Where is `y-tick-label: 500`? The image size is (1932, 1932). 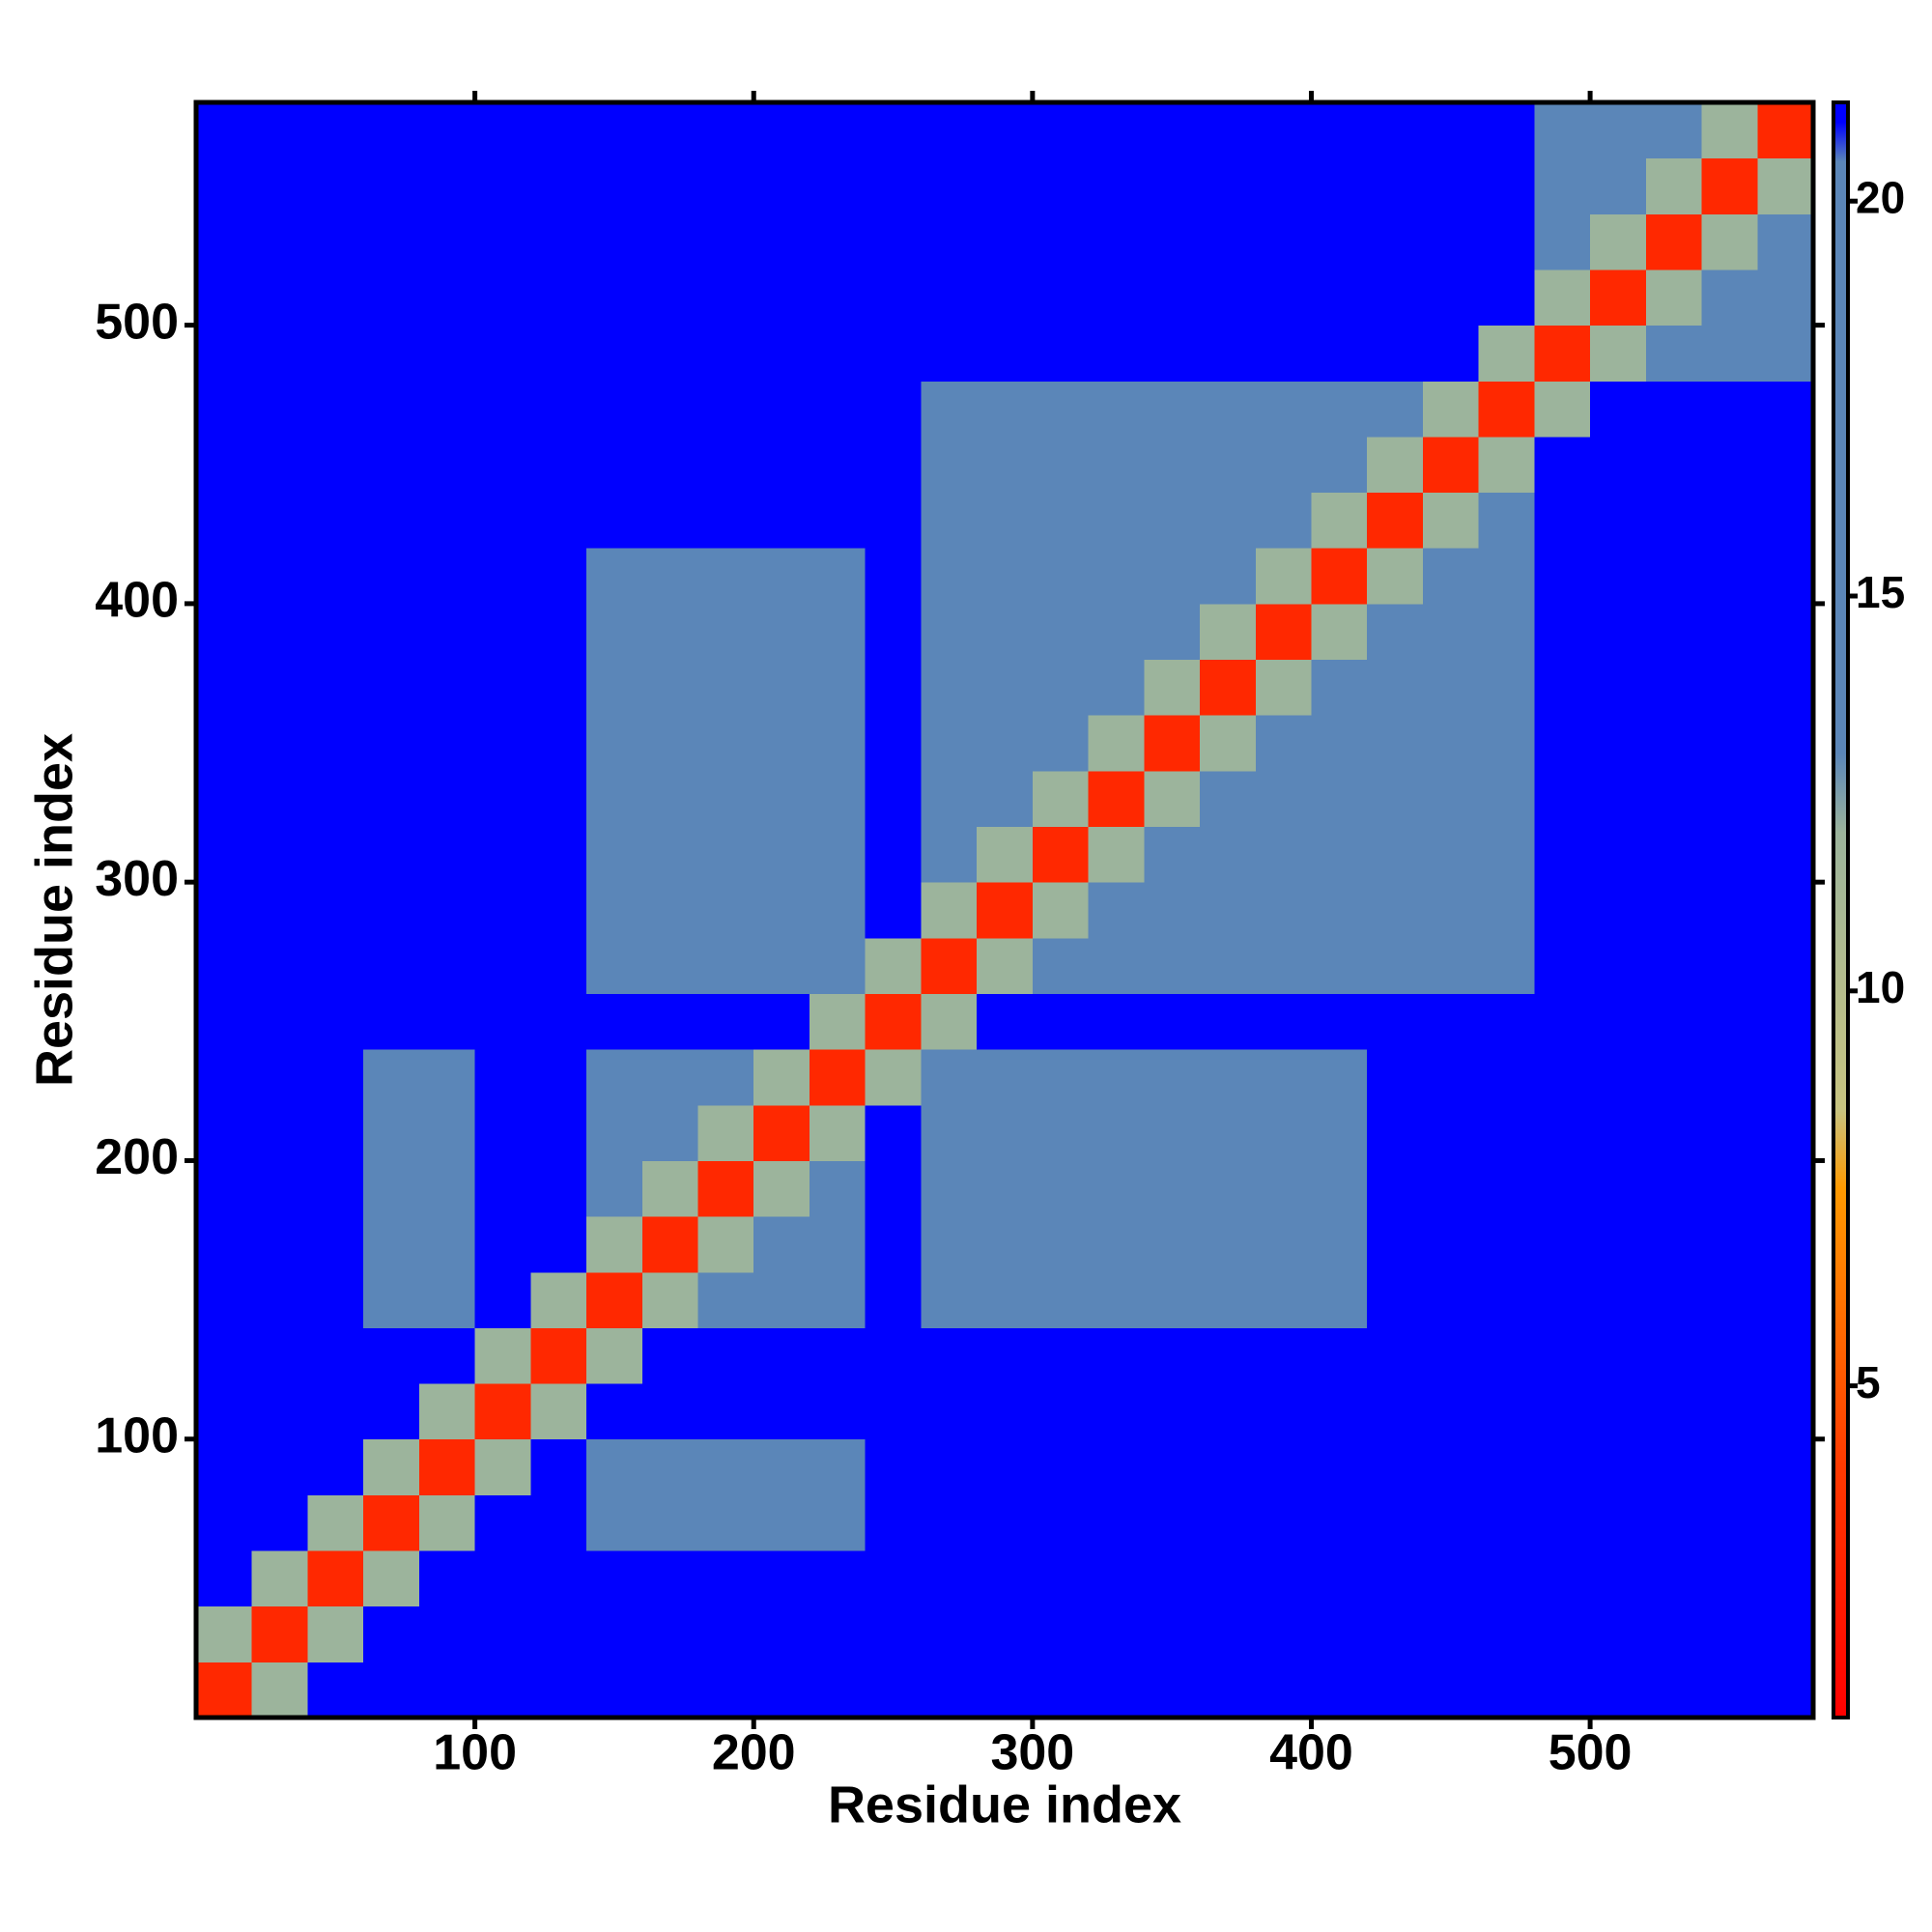
y-tick-label: 500 is located at coordinates (137, 322).